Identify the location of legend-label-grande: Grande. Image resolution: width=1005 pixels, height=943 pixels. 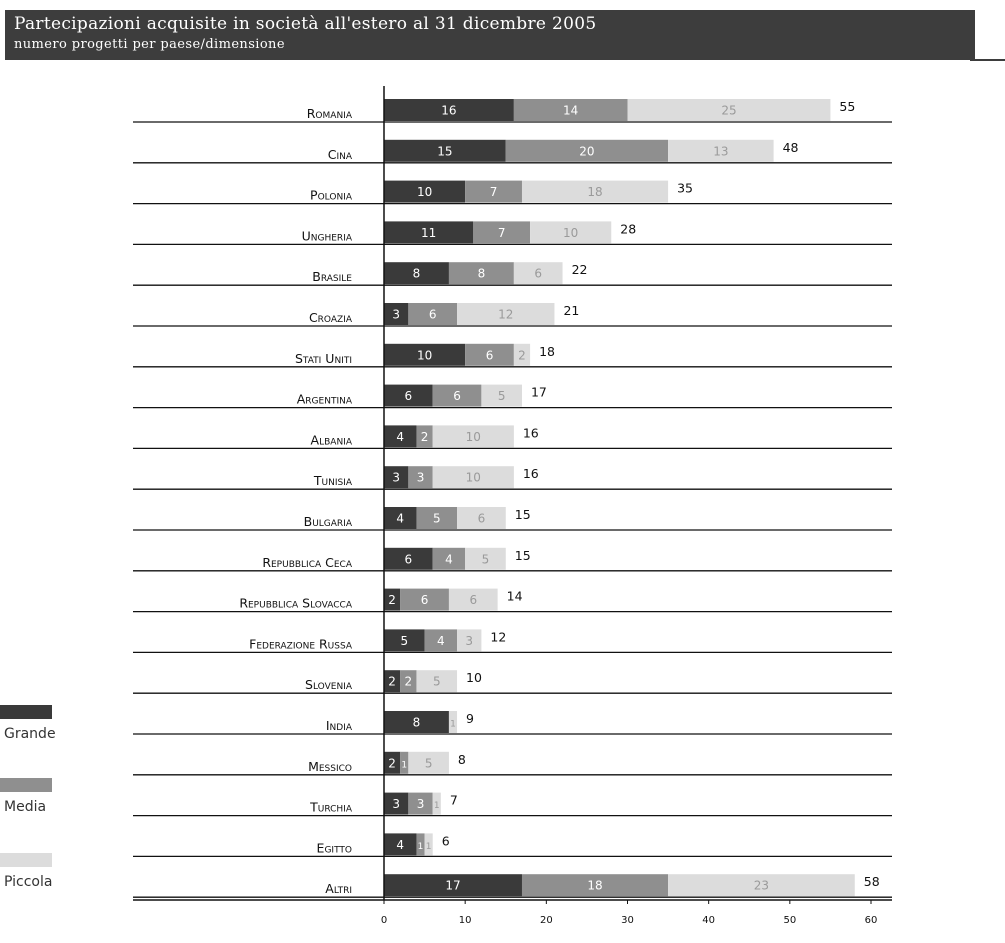
(30, 734).